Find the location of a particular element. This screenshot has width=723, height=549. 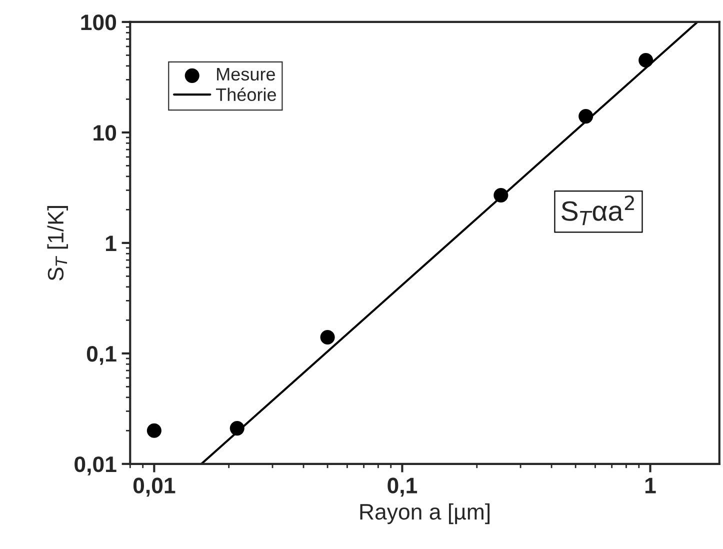

x-tick-label: 1 is located at coordinates (650, 486).